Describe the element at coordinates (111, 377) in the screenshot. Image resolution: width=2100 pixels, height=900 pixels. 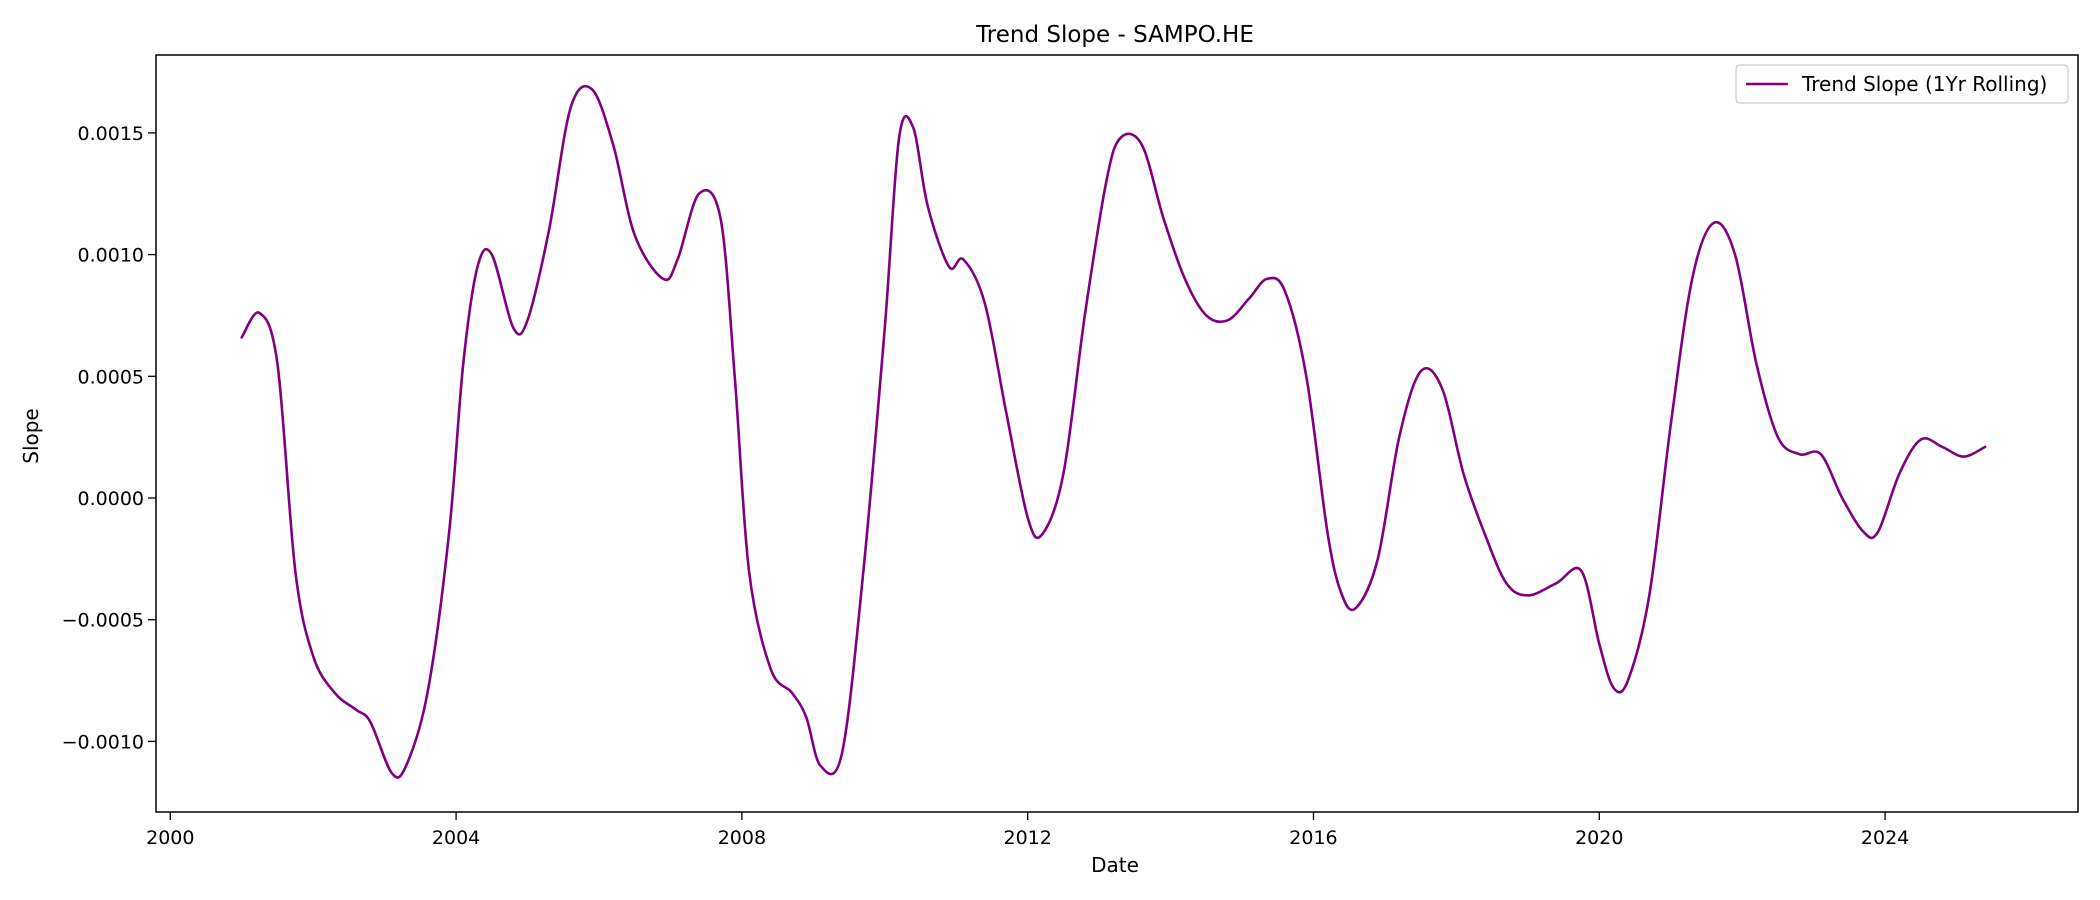
I see `y-tick-label: 0.0005` at that location.